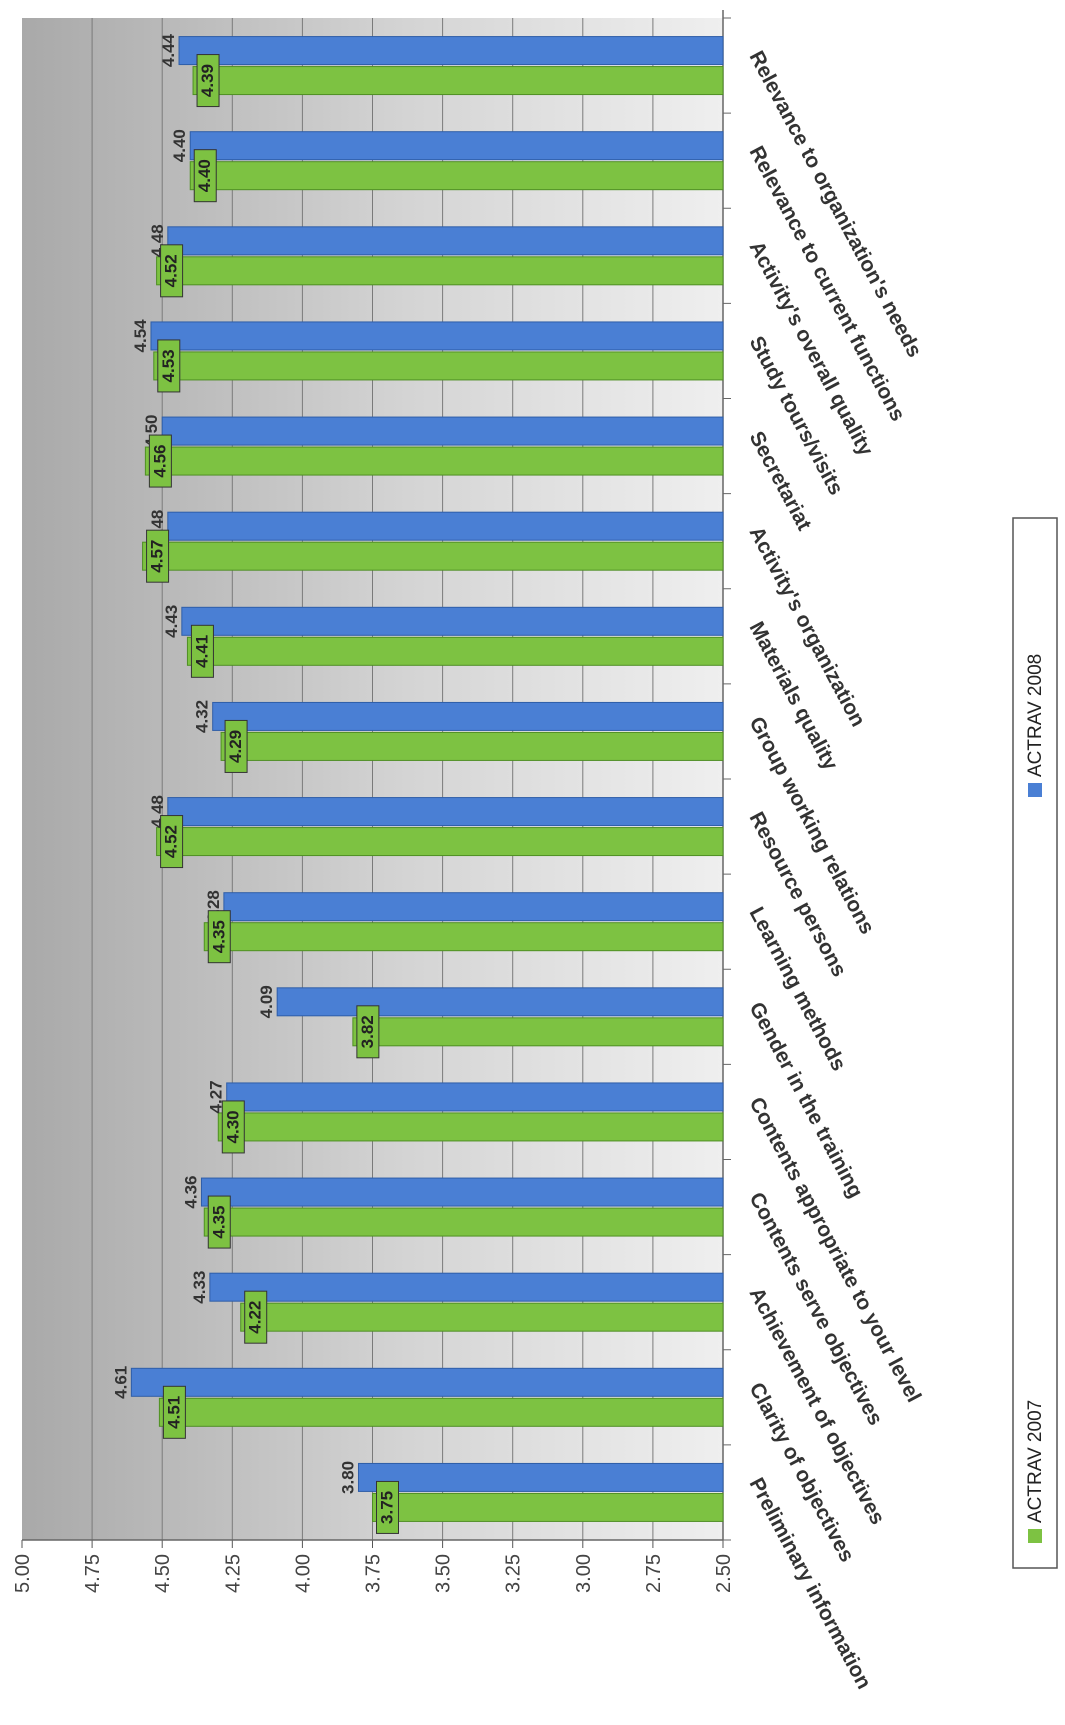 The image size is (1065, 1725). I want to click on data-label-2008: 4.33, so click(199, 1287).